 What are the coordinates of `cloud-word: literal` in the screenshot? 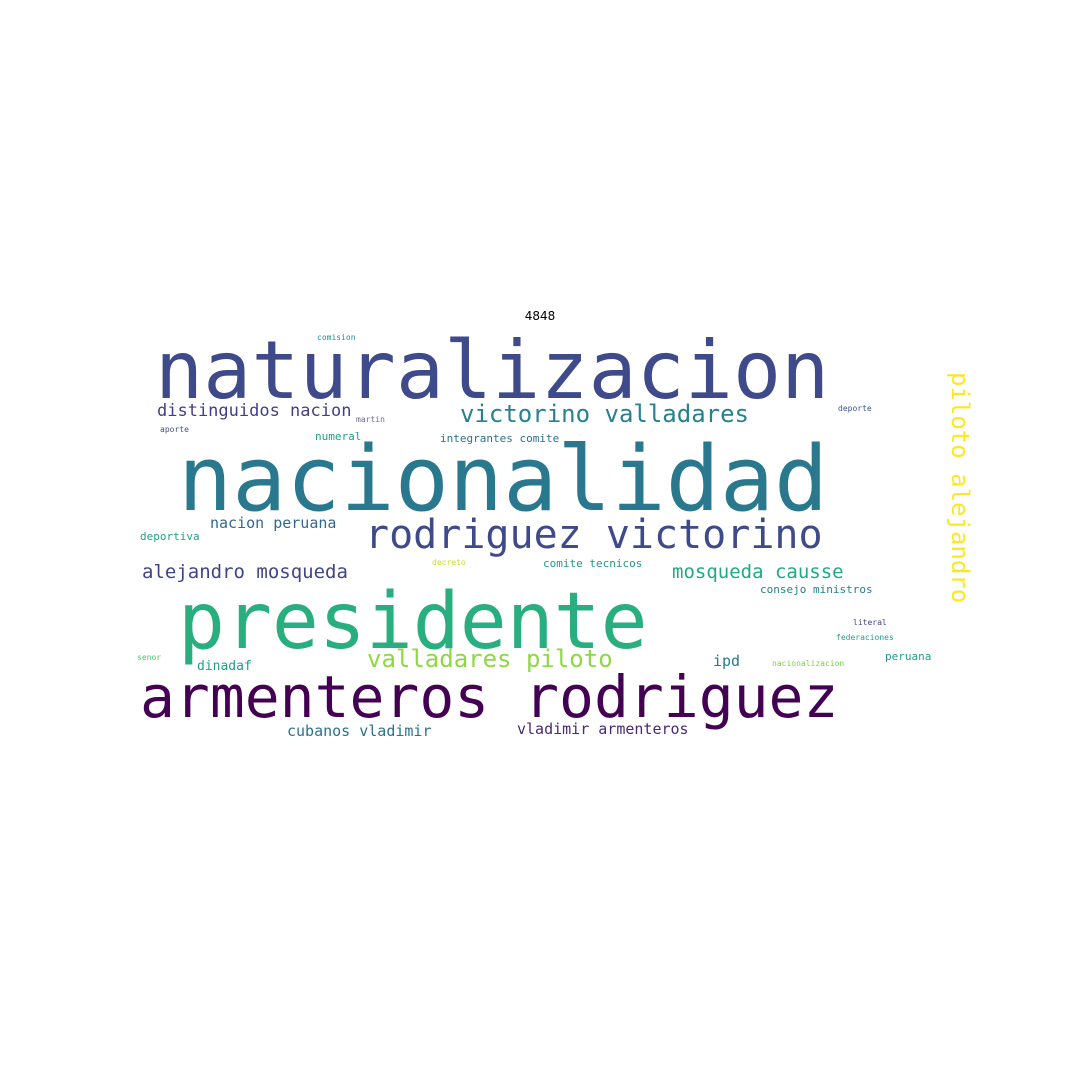 It's located at (870, 622).